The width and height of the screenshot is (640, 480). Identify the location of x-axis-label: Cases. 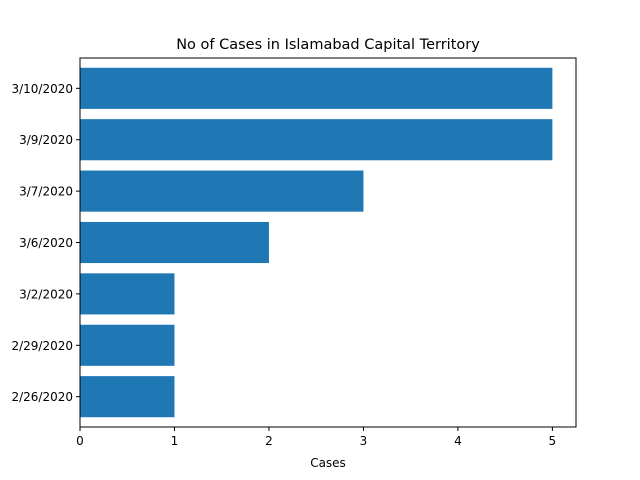
(328, 463).